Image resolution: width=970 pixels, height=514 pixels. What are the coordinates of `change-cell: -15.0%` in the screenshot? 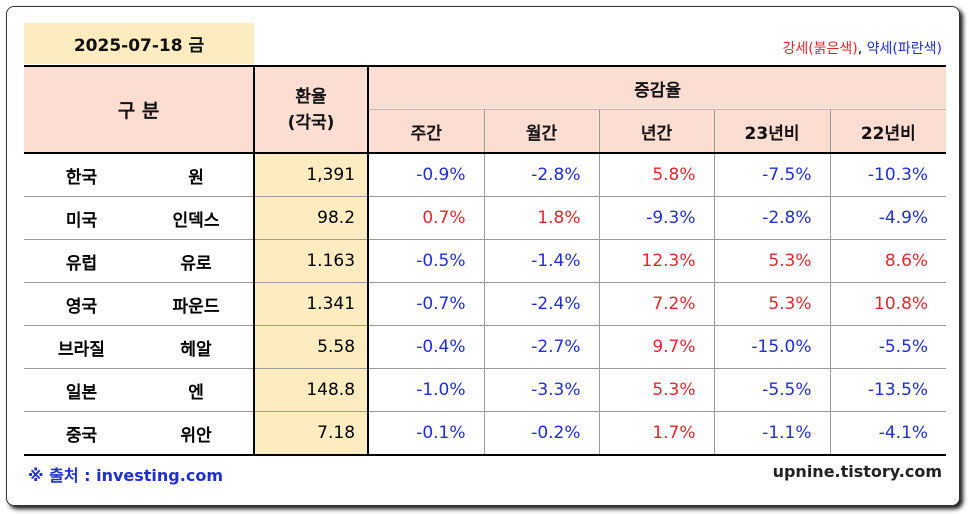 It's located at (772, 347).